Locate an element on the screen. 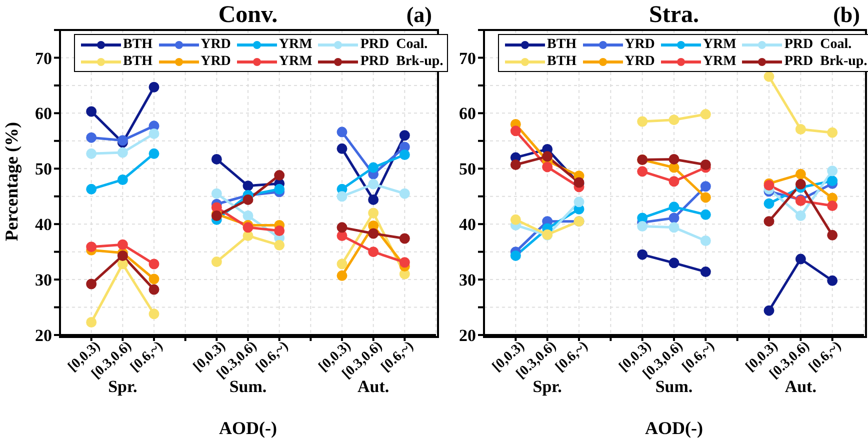 The height and width of the screenshot is (447, 868). y-axis-title: Percentage (%) is located at coordinates (12, 181).